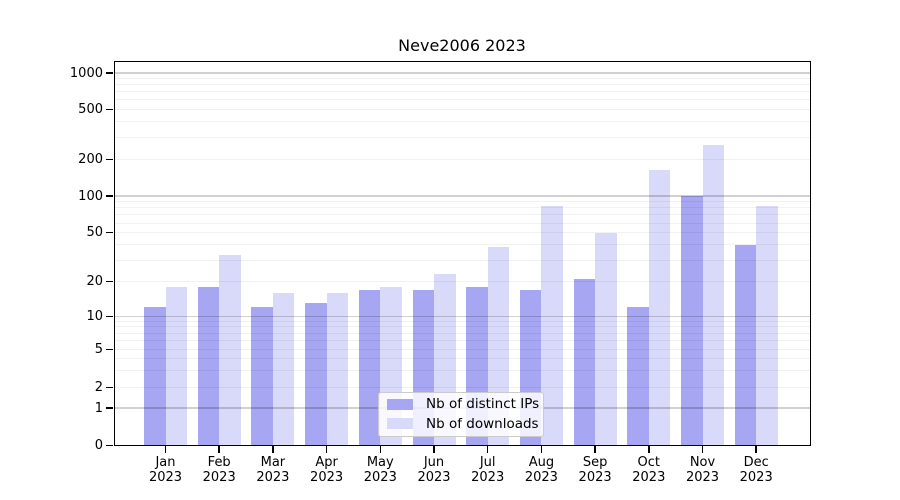  I want to click on x-tick-label: Jan 2023, so click(166, 470).